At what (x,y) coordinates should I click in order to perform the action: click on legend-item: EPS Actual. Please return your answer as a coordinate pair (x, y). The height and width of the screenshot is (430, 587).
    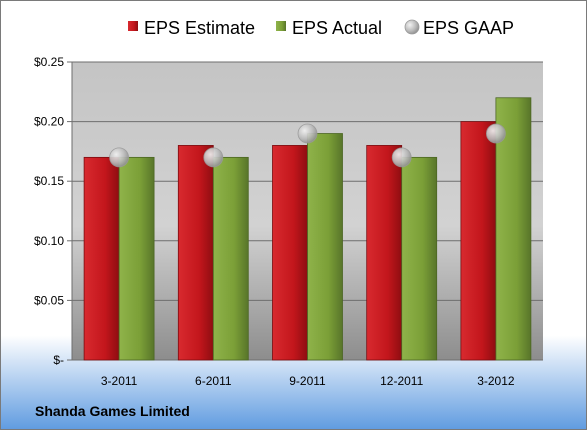
    Looking at the image, I should click on (329, 28).